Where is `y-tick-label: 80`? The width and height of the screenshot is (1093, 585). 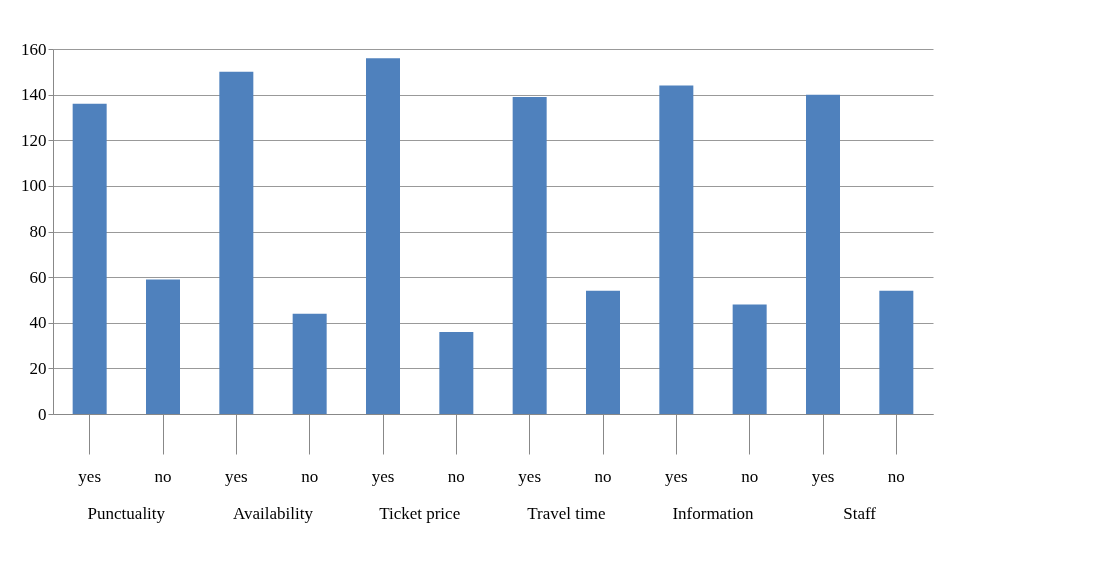 y-tick-label: 80 is located at coordinates (38, 231).